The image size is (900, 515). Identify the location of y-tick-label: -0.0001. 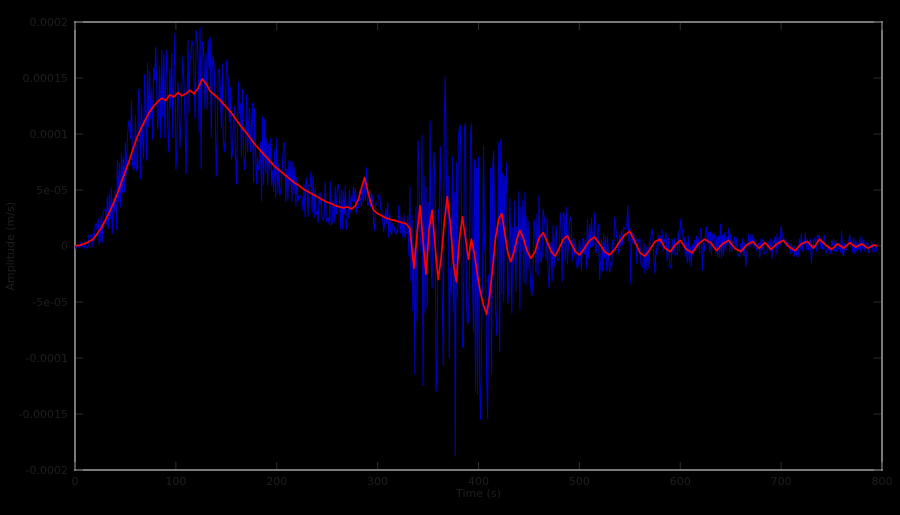
(47, 358).